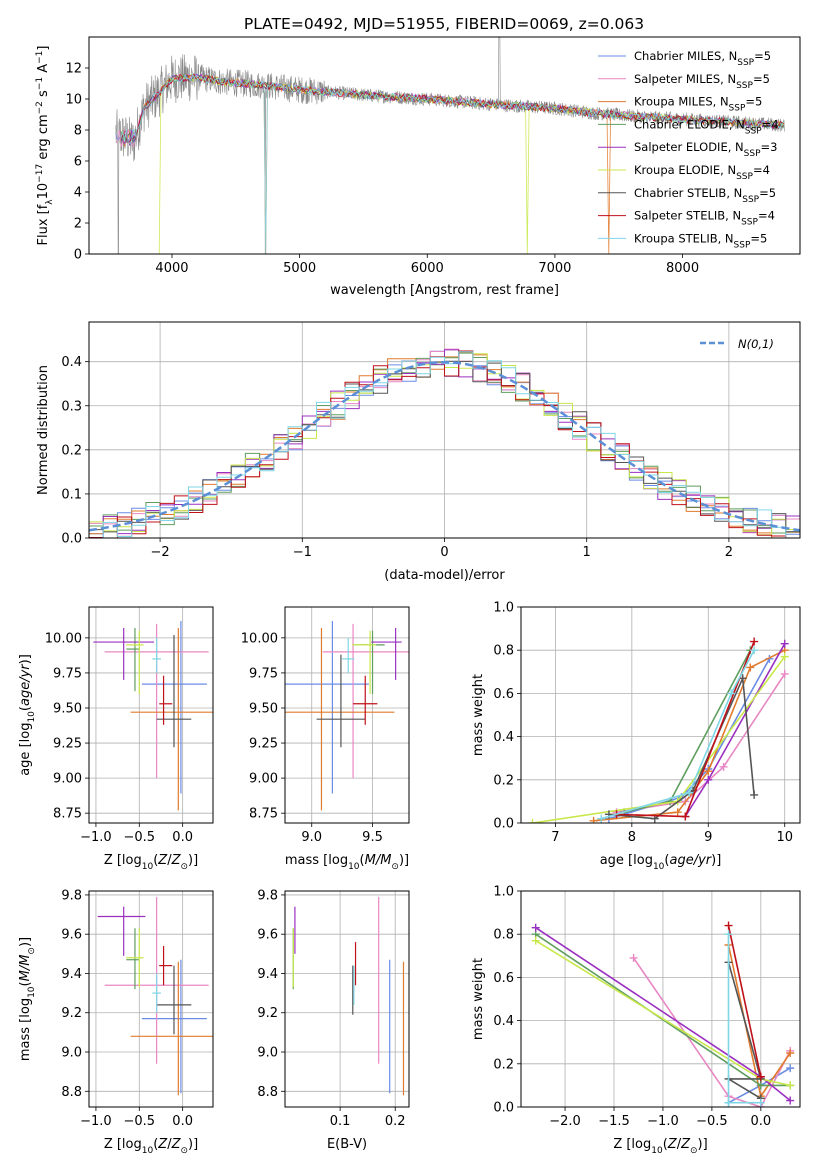 This screenshot has width=819, height=1170. What do you see at coordinates (43, 48) in the screenshot?
I see `label-part: ]` at bounding box center [43, 48].